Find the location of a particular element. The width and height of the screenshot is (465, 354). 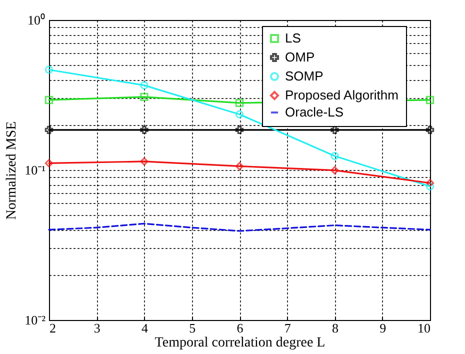

line-series is located at coordinates (239, 227).